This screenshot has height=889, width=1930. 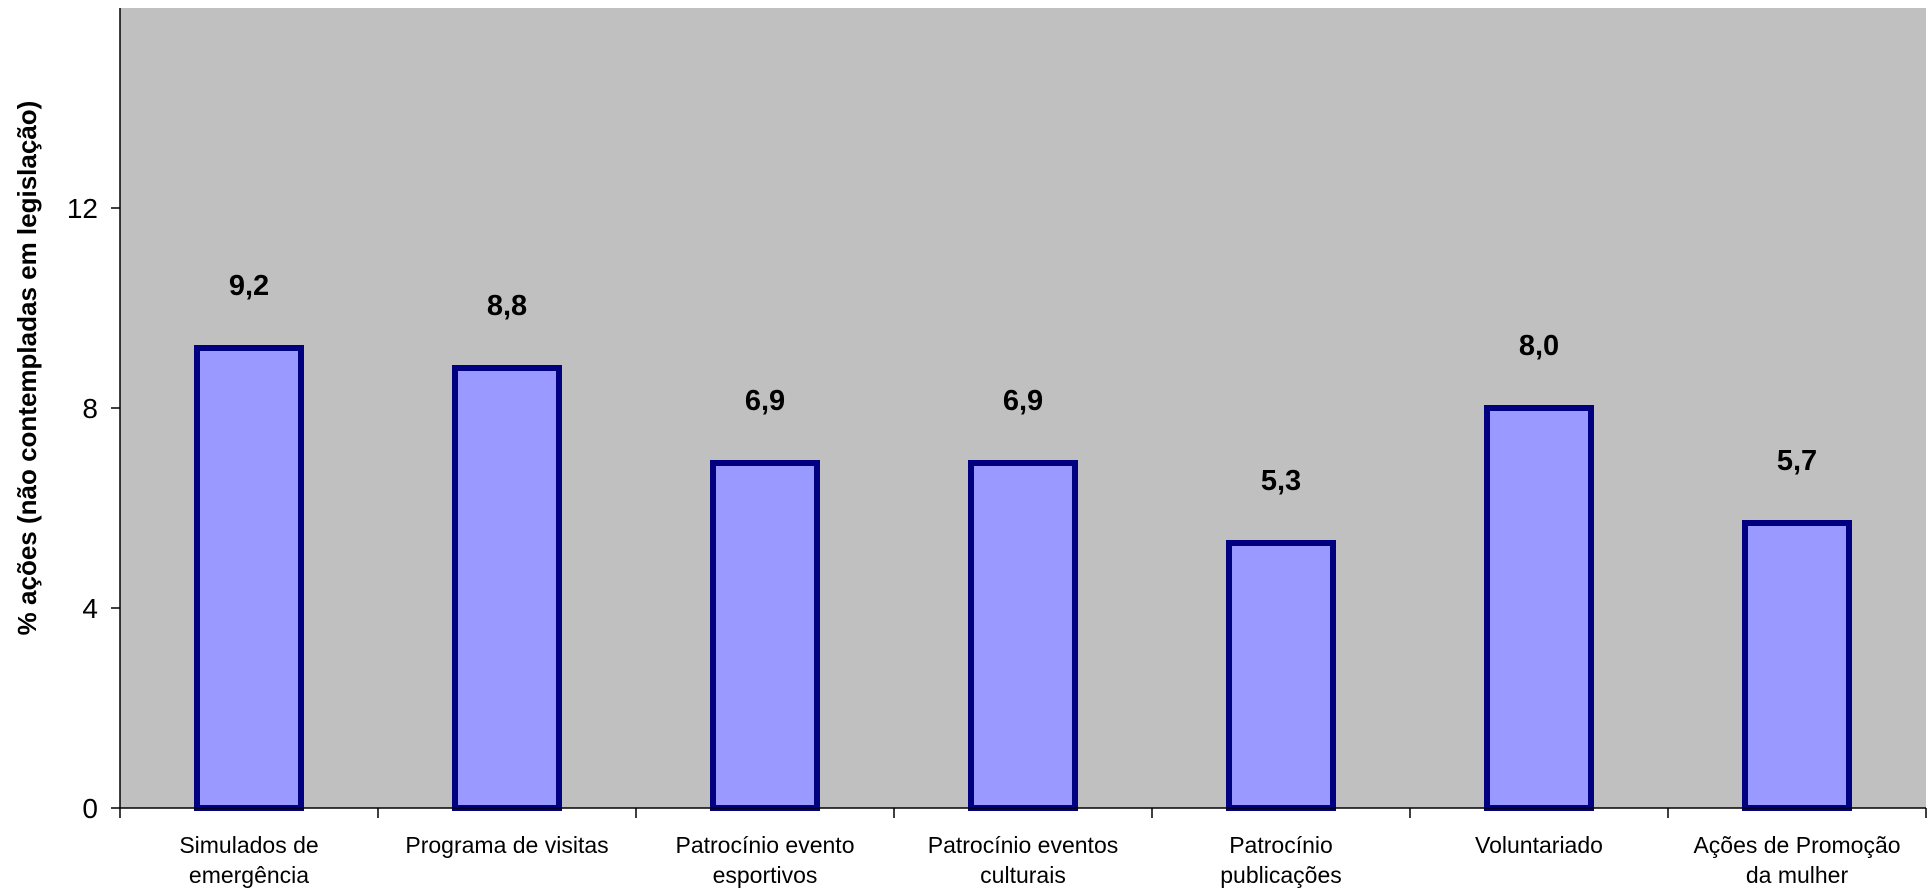 I want to click on y-tick-label: 0, so click(x=90, y=808).